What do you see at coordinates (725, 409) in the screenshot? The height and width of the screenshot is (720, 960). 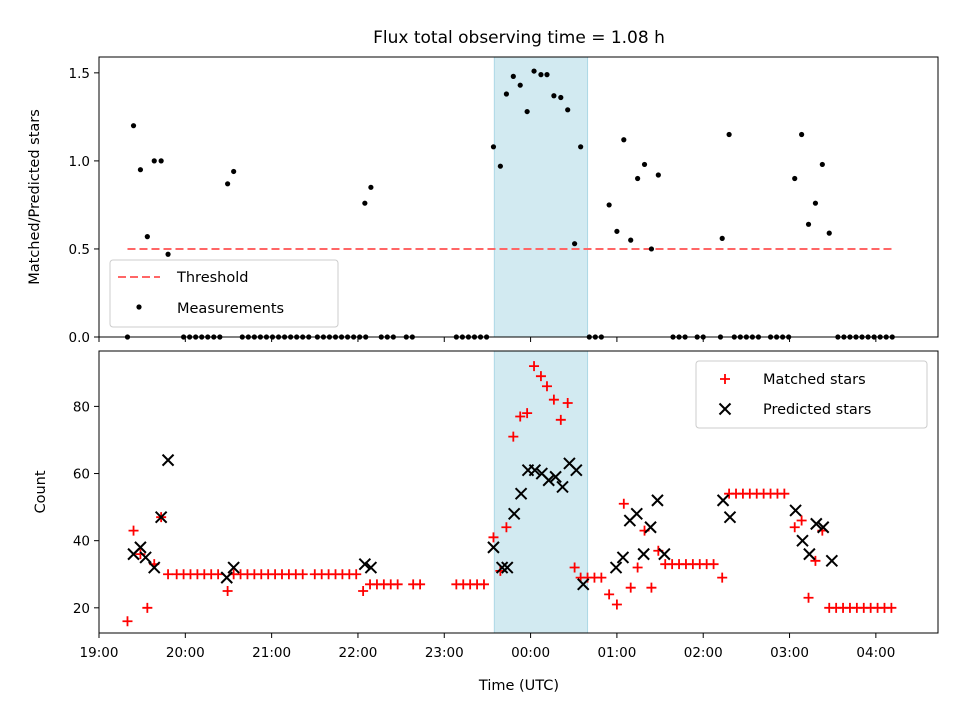 I see `legend-predicted-swatch` at bounding box center [725, 409].